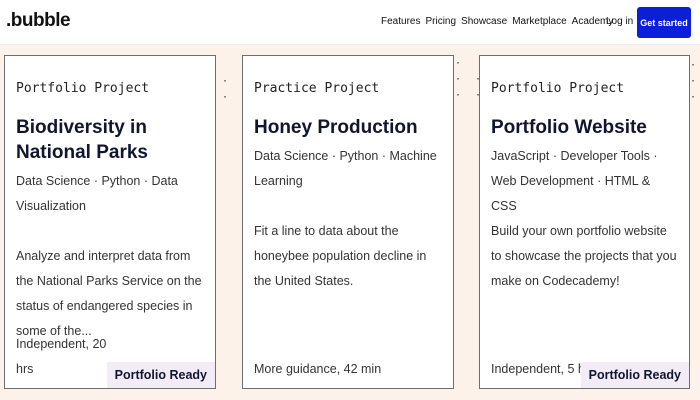  What do you see at coordinates (61, 356) in the screenshot?
I see `card-footer: Independent, 20 hrs` at bounding box center [61, 356].